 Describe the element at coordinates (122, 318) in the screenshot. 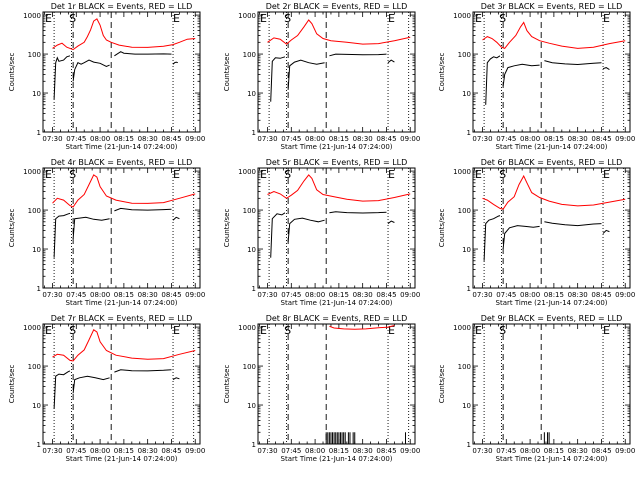

I see `panel-title: Det 7r BLACK = Events, RED = LLD` at that location.